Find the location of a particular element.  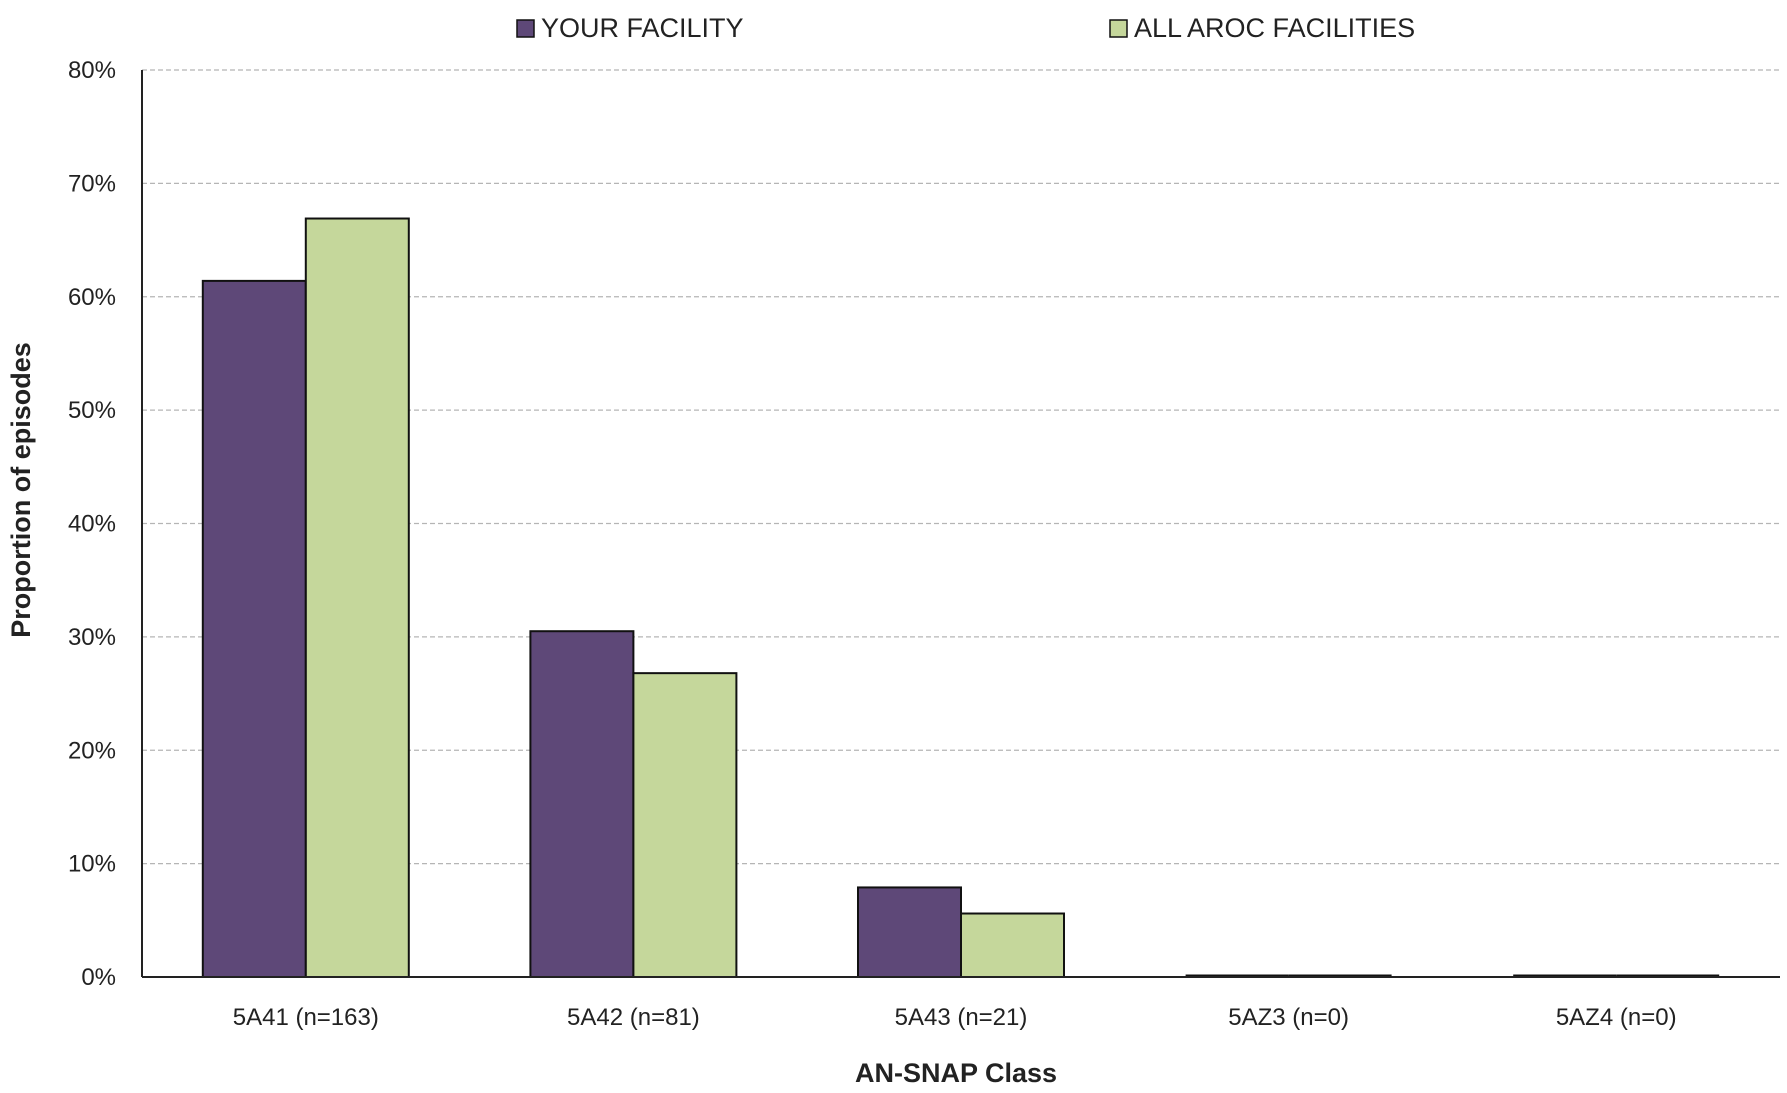

x-tick-label: 5A43 (n=21) is located at coordinates (961, 1017).